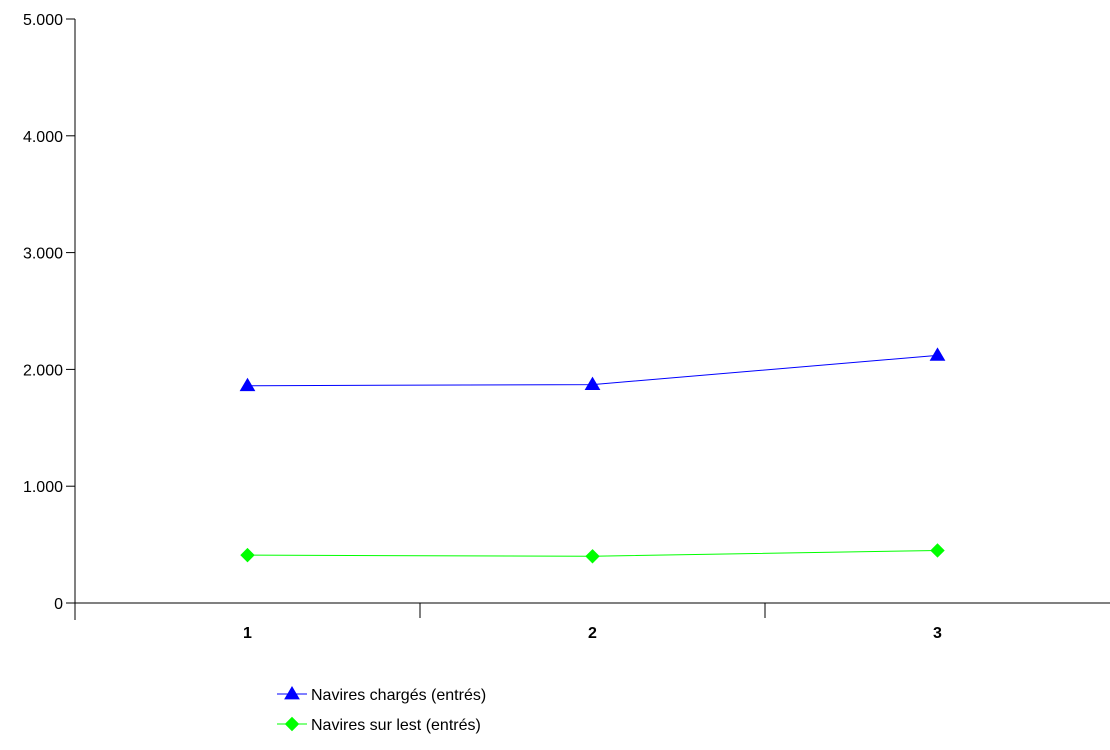  What do you see at coordinates (592, 633) in the screenshot?
I see `x-tick-label: 2` at bounding box center [592, 633].